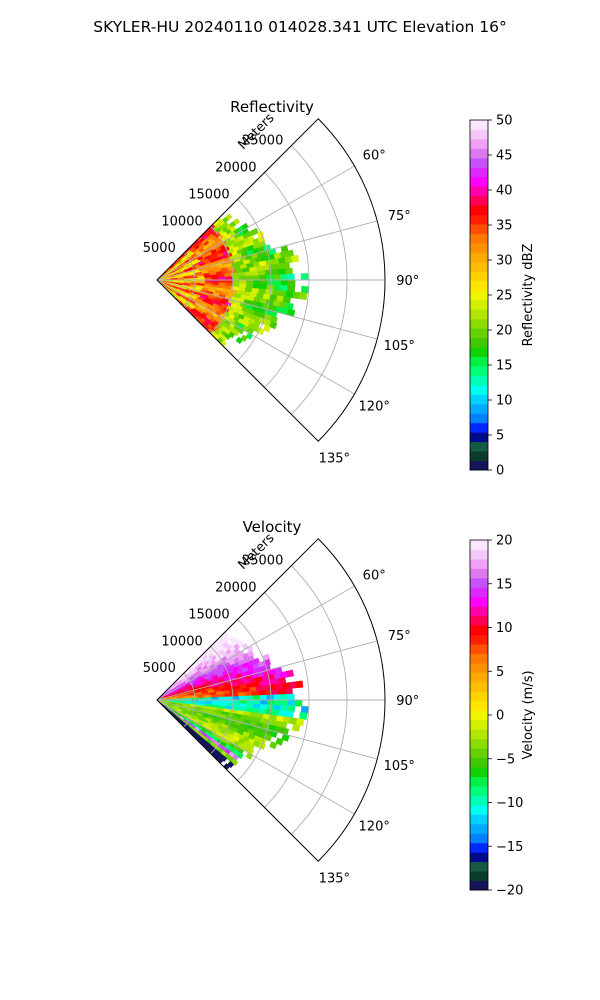  What do you see at coordinates (504, 226) in the screenshot?
I see `colorbar-tick-label: 35` at bounding box center [504, 226].